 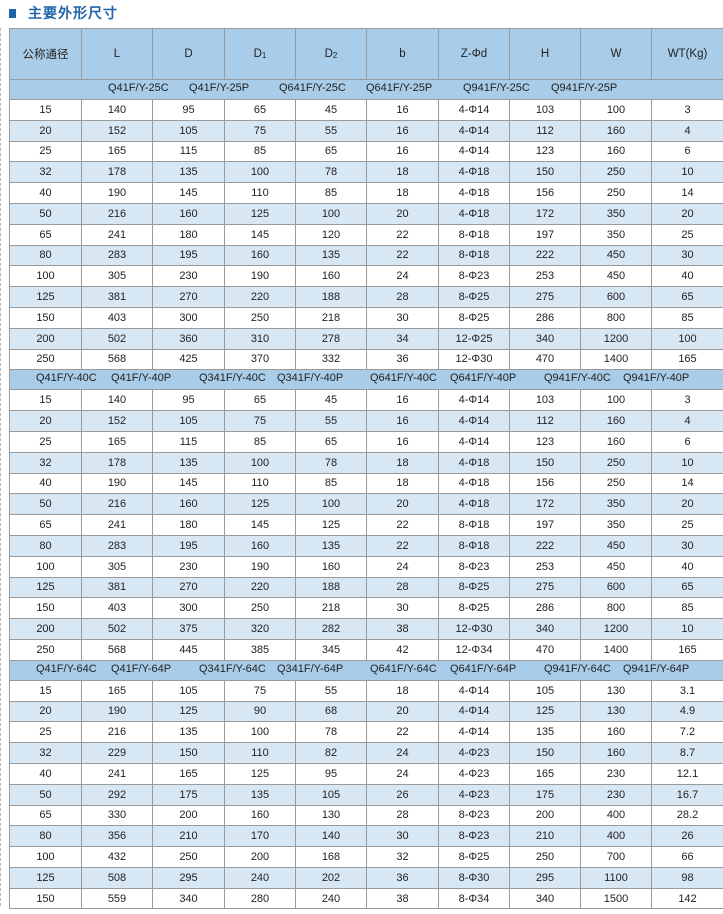 I want to click on table-cell: 65, so click(x=45, y=234).